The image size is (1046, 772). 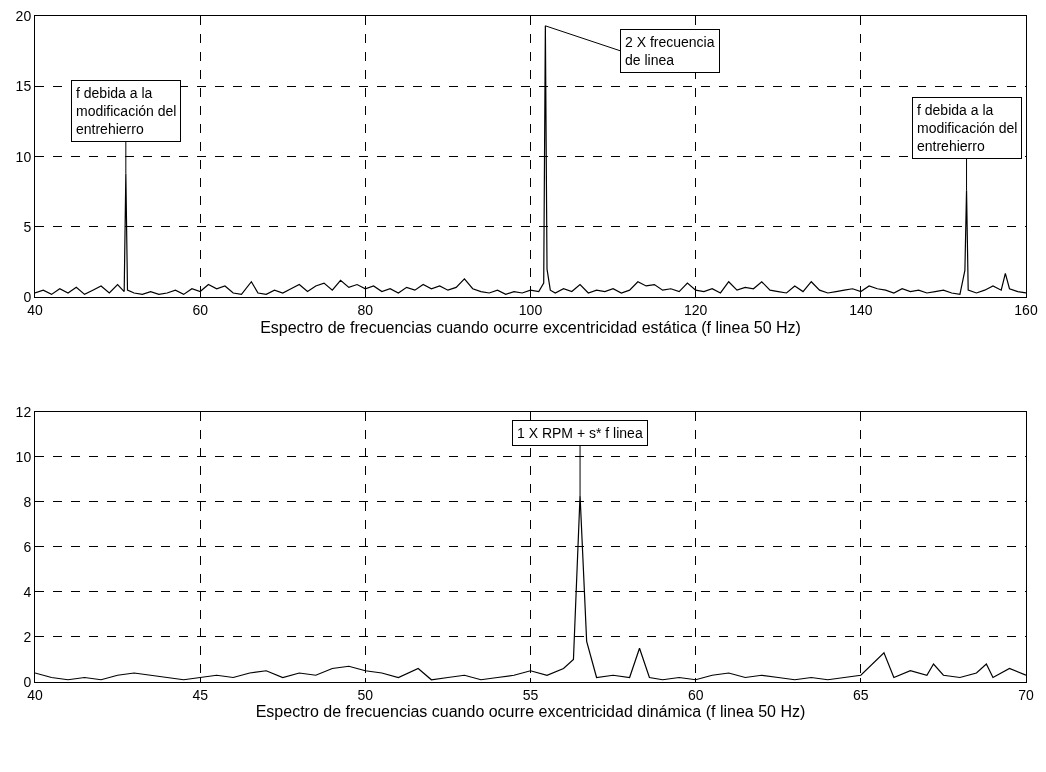 I want to click on y-tick-label: 5, so click(x=27, y=226).